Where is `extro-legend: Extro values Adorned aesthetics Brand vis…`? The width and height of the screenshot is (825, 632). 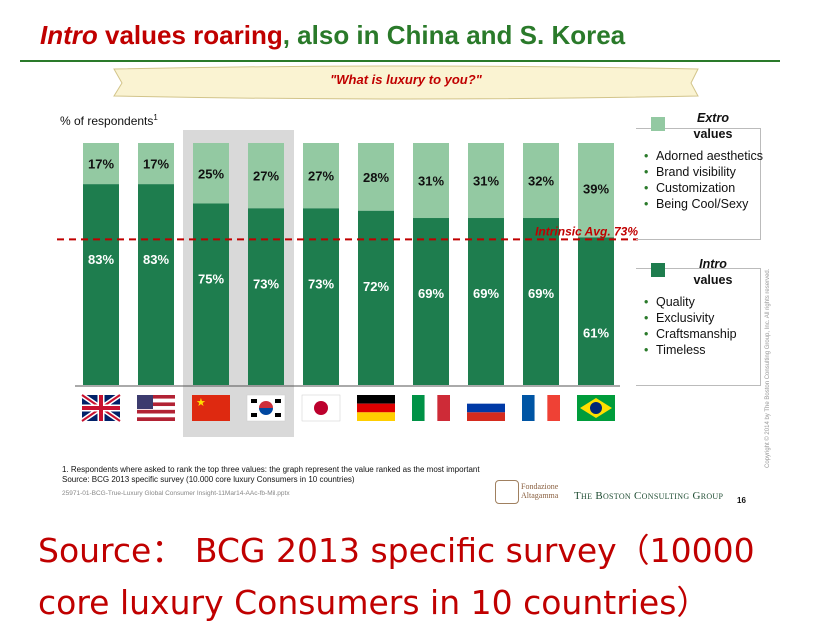
extro-legend: Extro values Adorned aesthetics Brand vis… is located at coordinates (709, 161).